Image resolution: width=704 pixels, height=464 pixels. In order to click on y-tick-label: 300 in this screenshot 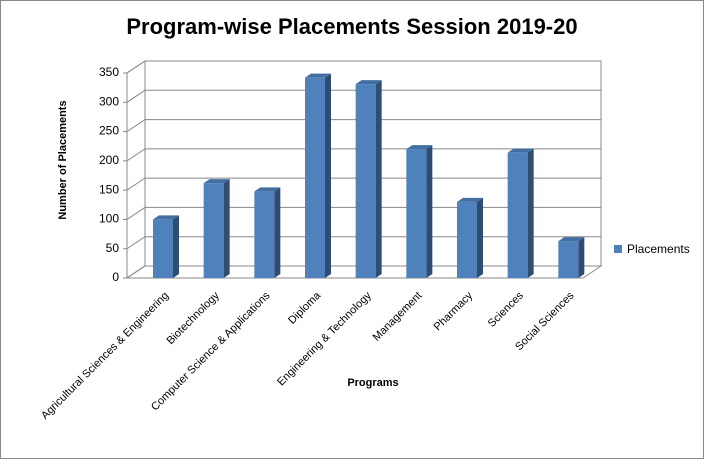, I will do `click(109, 101)`.